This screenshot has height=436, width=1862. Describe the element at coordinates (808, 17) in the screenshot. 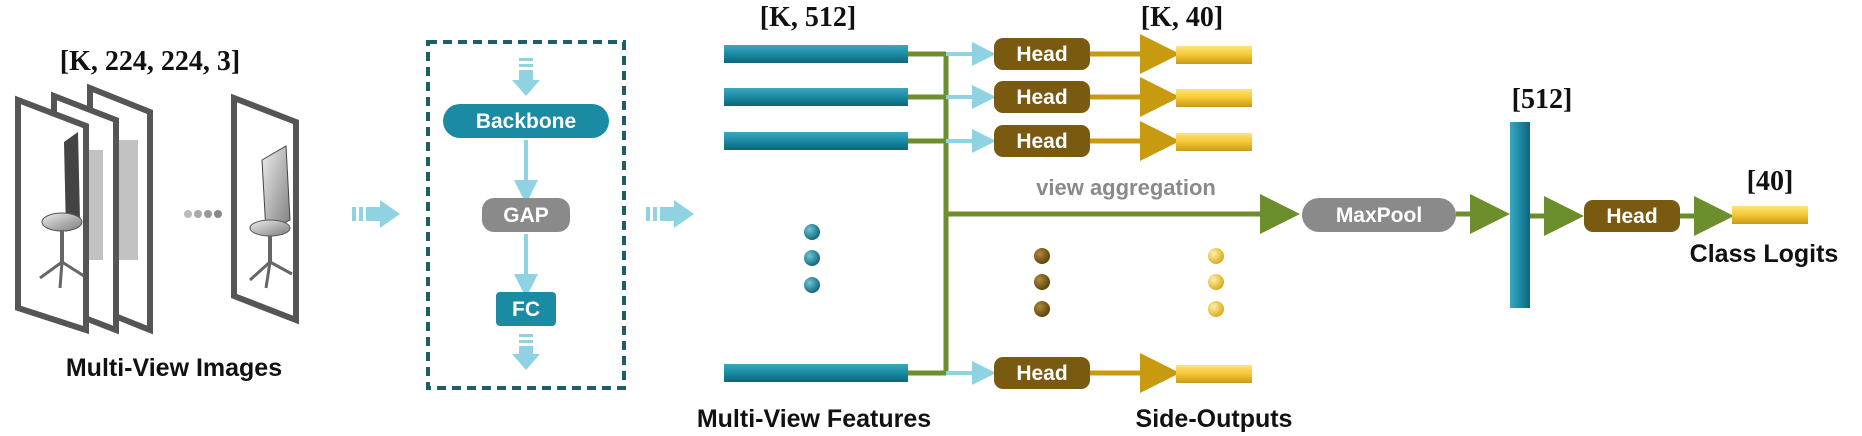

I see `features-shape-label: [K, 512]` at that location.